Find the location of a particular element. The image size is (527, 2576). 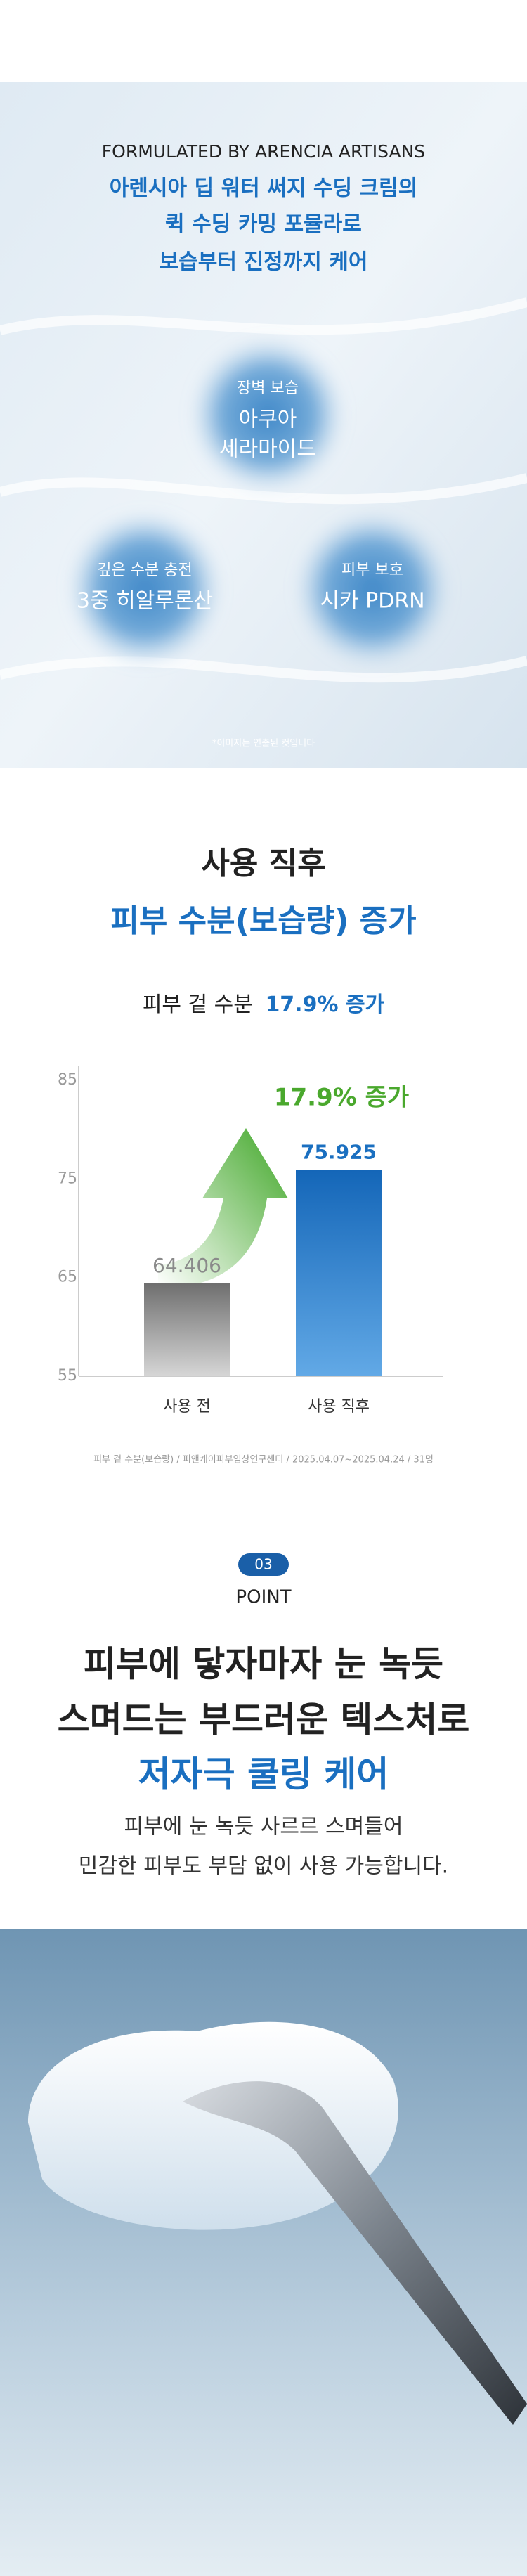

x-tick-label: 사용 전 is located at coordinates (187, 1407).